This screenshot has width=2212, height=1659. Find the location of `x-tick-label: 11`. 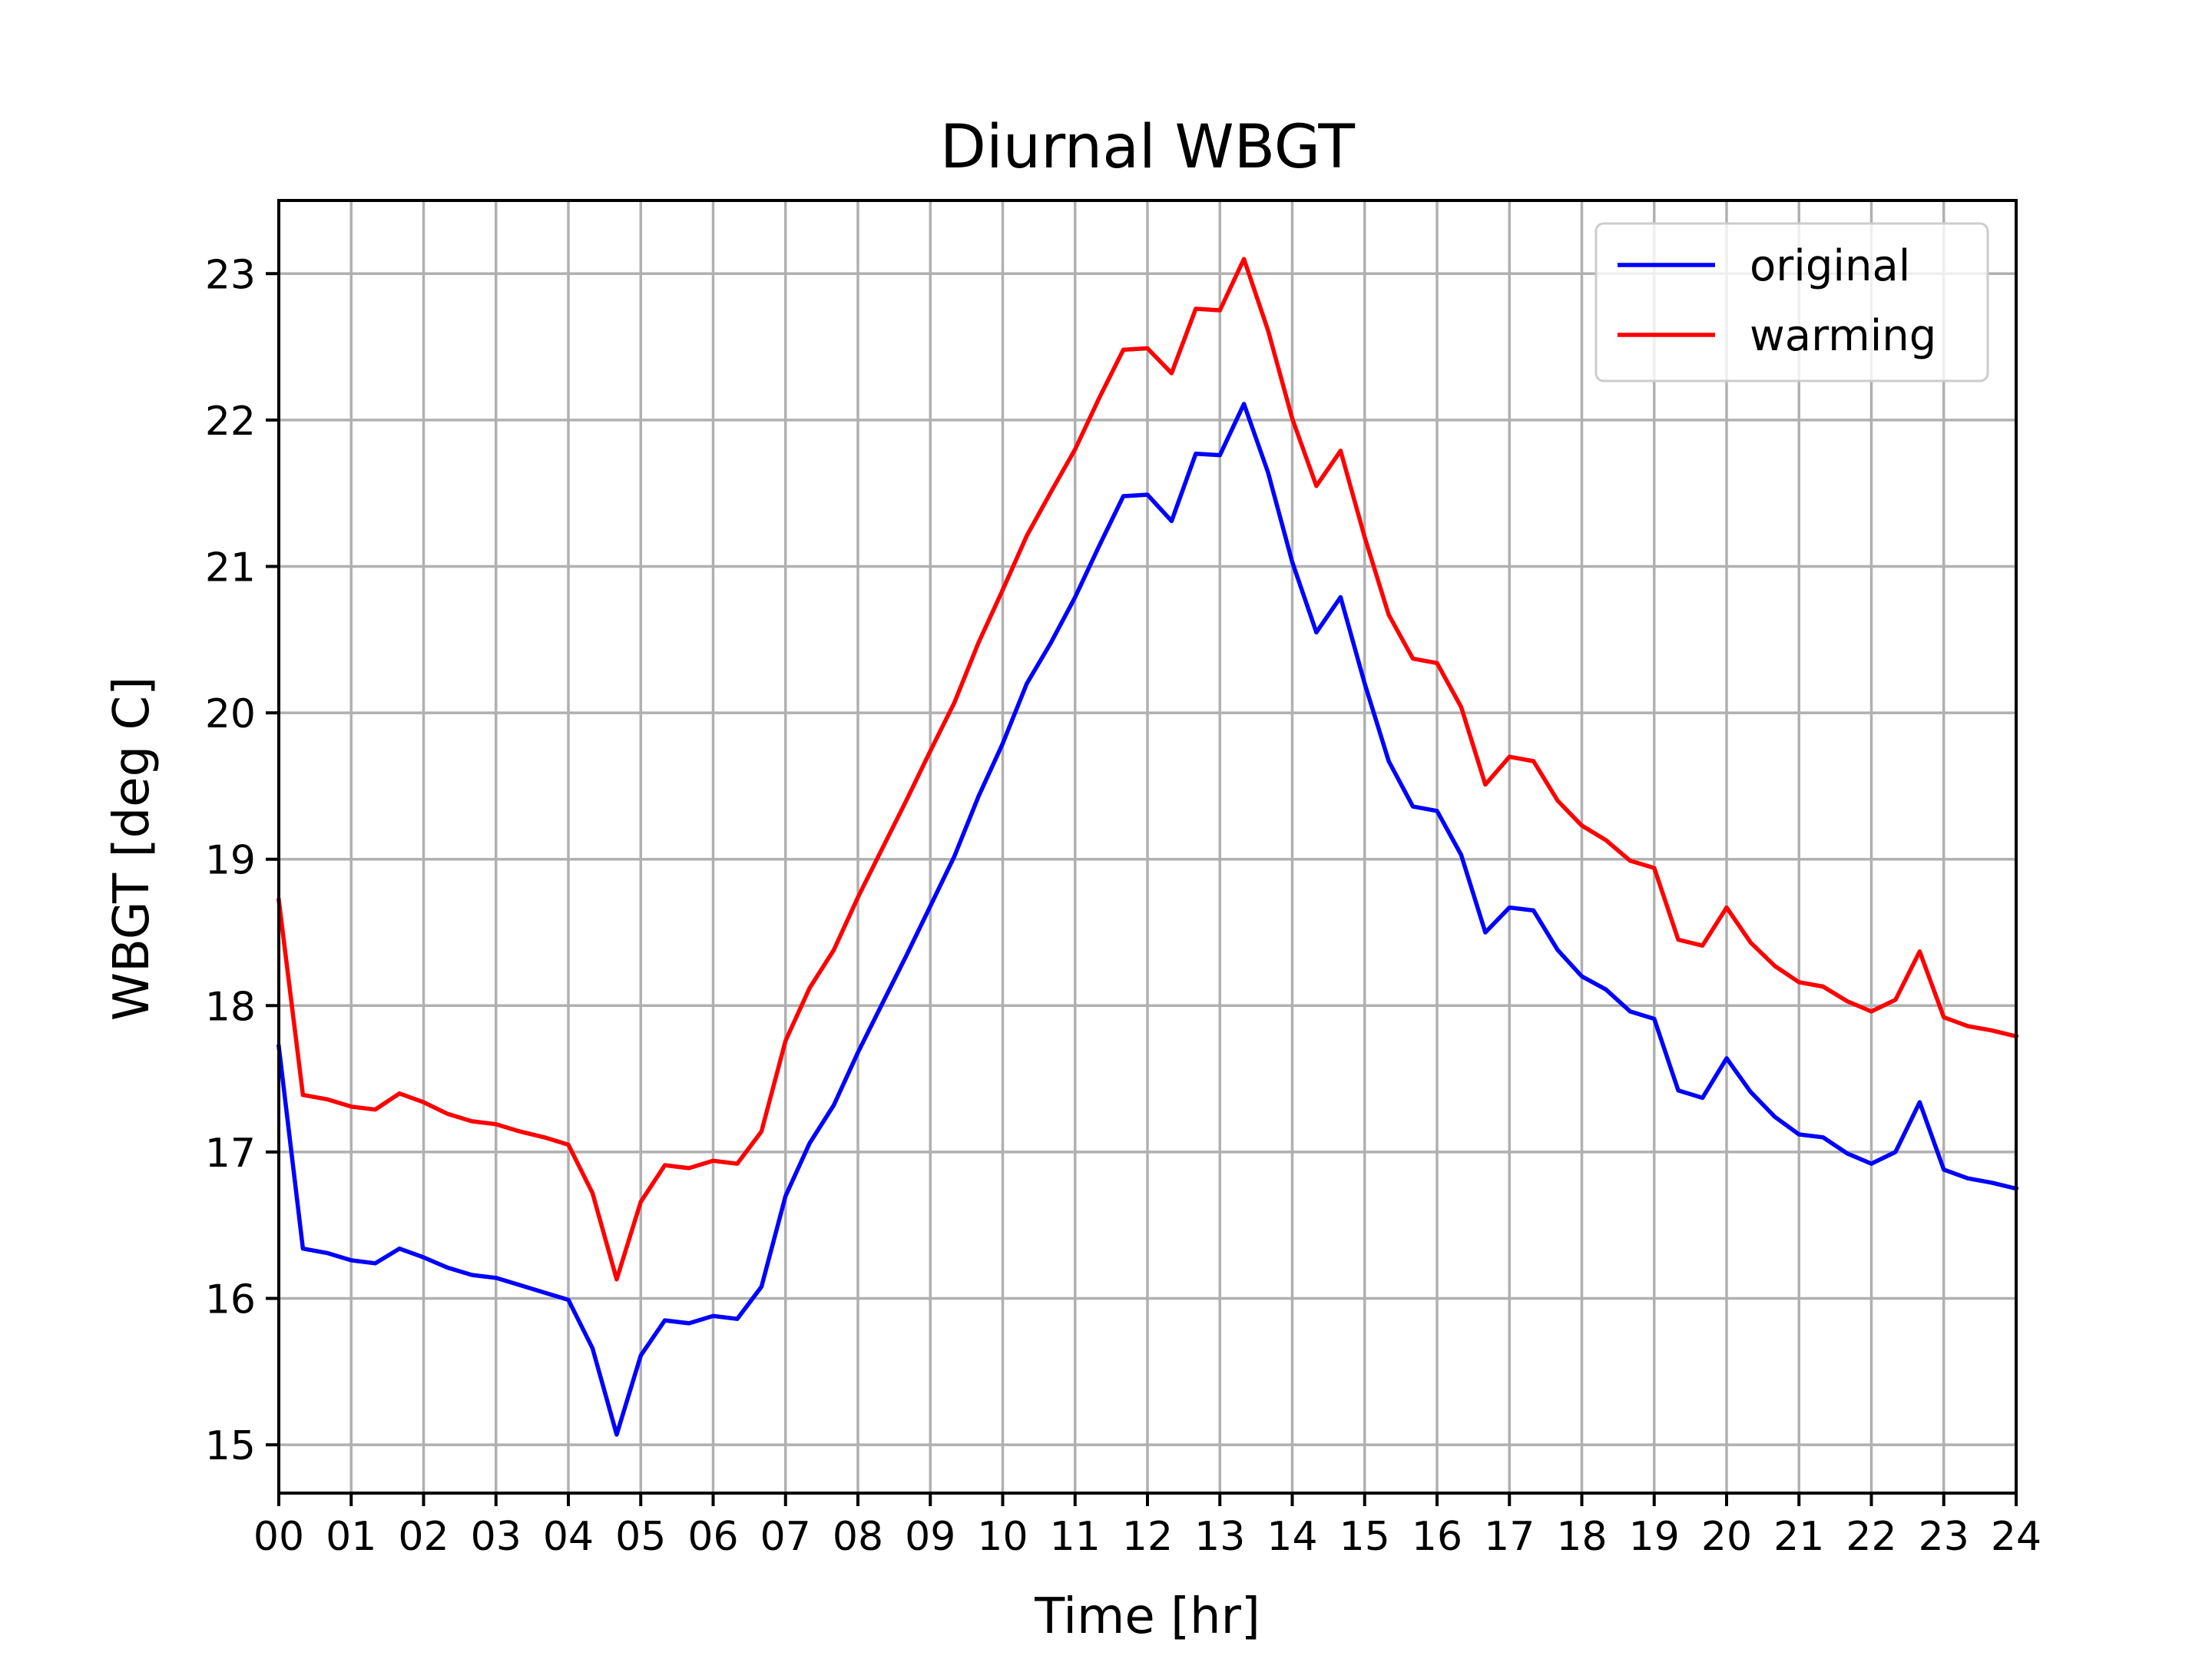

x-tick-label: 11 is located at coordinates (1075, 1537).